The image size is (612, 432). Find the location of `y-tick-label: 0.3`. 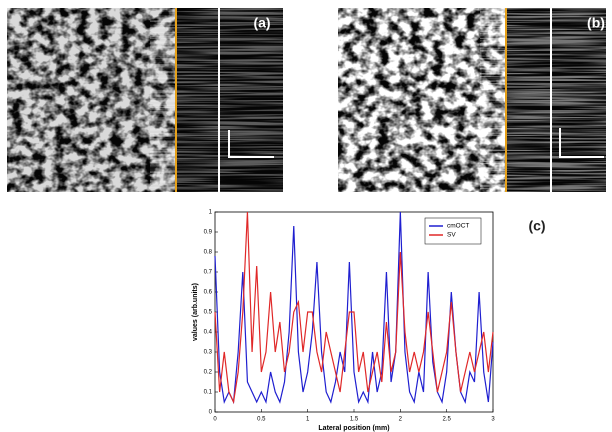

y-tick-label: 0.3 is located at coordinates (208, 353).